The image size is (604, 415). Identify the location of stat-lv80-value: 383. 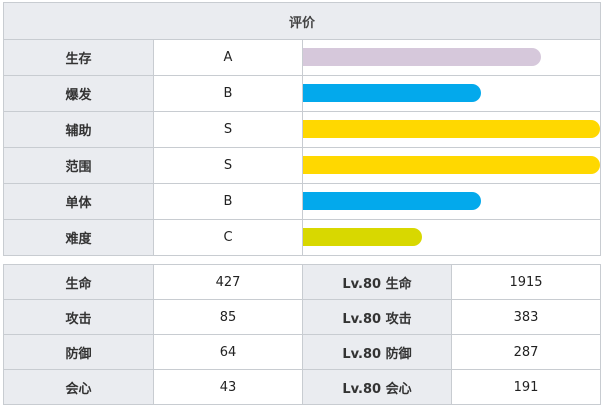
(526, 317).